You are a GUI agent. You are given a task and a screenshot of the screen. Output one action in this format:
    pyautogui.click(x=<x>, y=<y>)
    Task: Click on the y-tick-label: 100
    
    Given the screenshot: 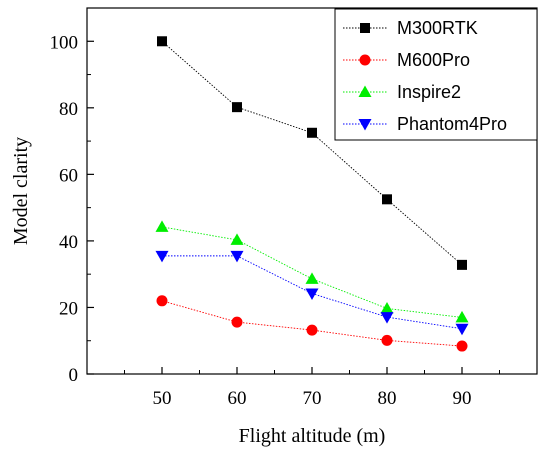 What is the action you would take?
    pyautogui.click(x=64, y=42)
    